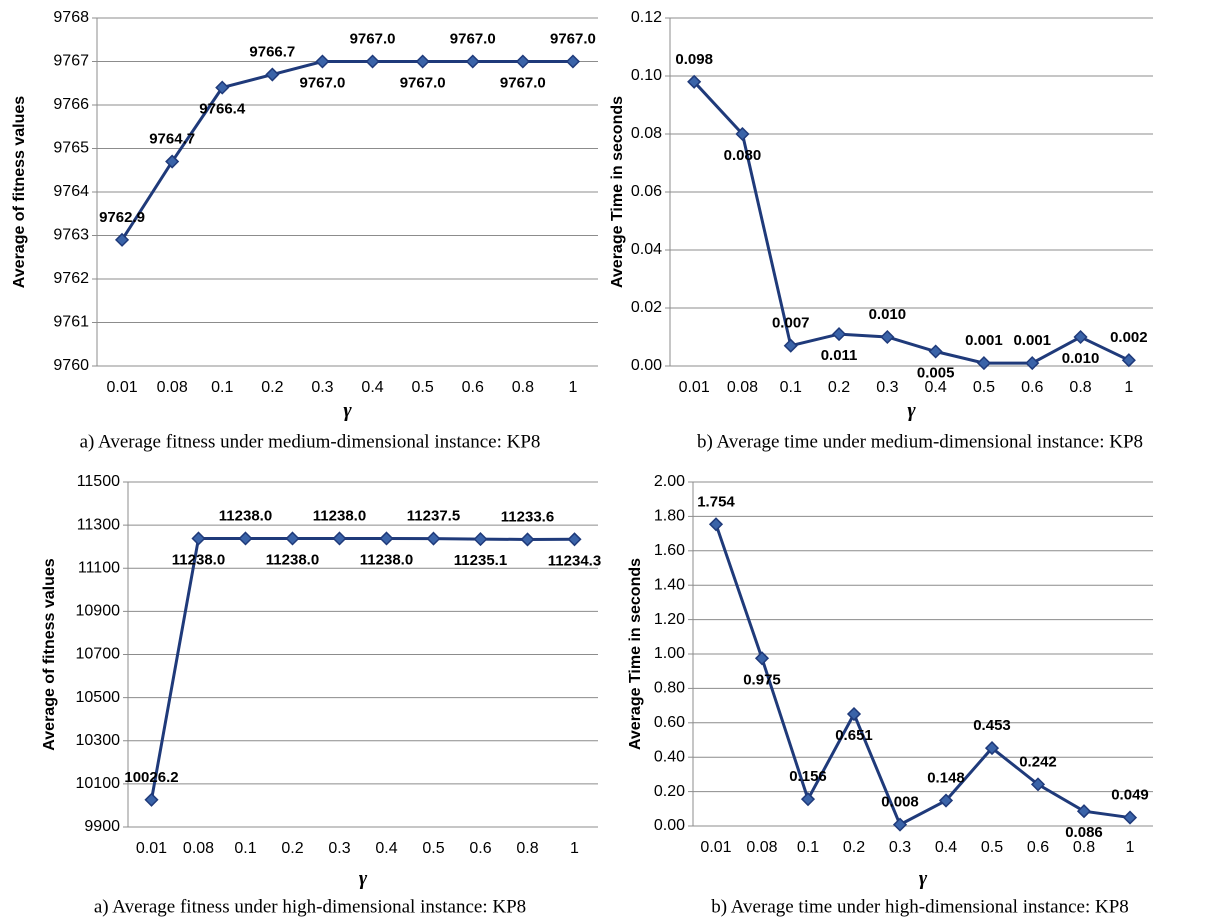 This screenshot has height=922, width=1229. Describe the element at coordinates (888, 314) in the screenshot. I see `data-label: 0.010` at that location.